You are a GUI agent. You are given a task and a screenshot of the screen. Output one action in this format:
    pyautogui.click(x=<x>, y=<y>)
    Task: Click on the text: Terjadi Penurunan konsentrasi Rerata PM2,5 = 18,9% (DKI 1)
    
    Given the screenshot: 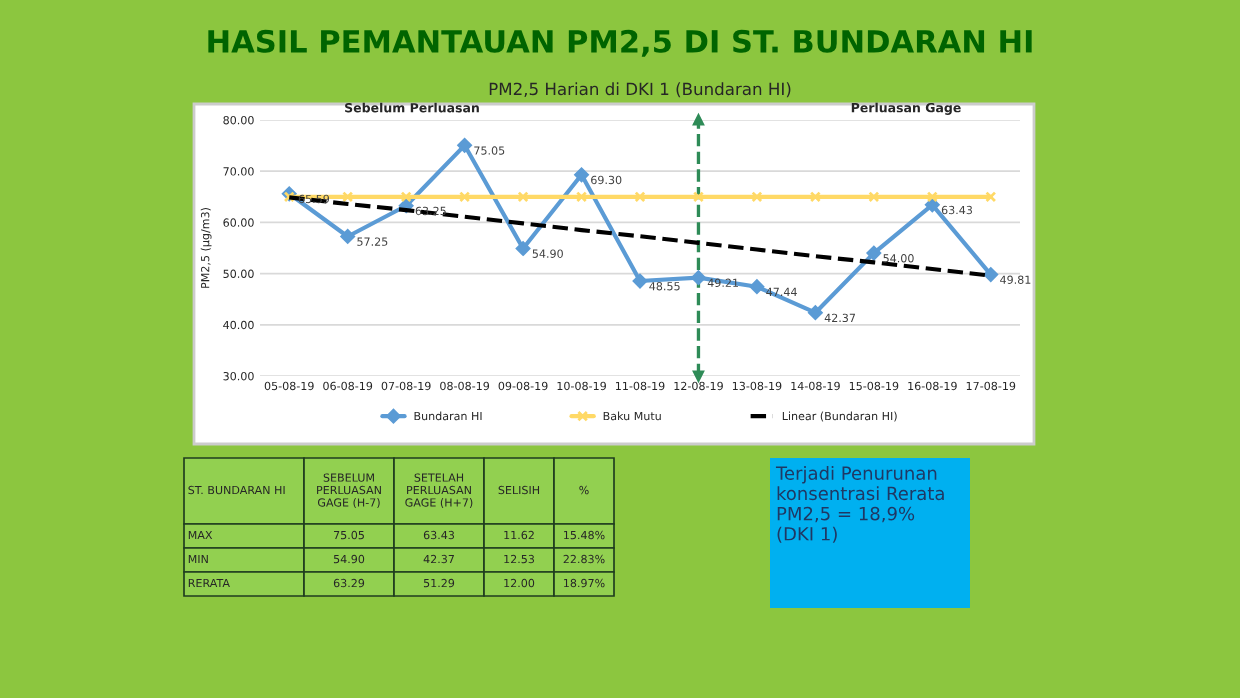 What is the action you would take?
    pyautogui.click(x=859, y=504)
    